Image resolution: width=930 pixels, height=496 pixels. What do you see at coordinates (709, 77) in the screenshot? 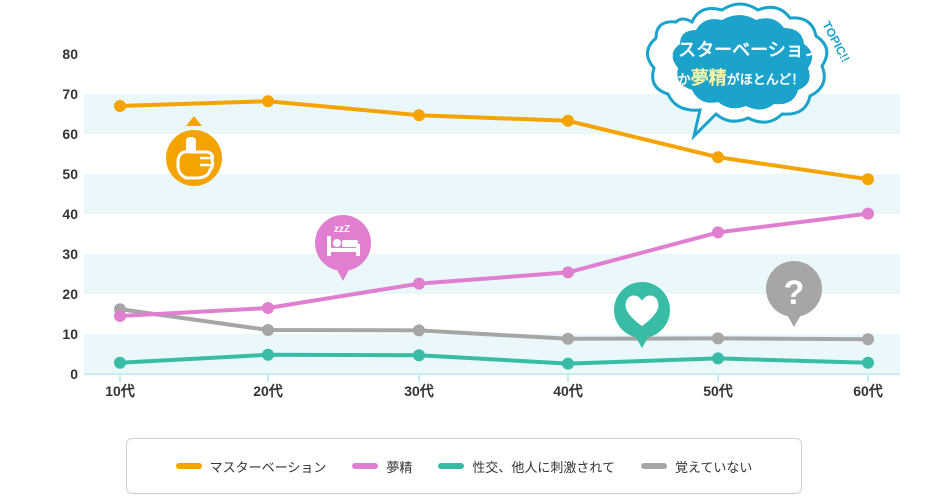
I see `topic-emph: 夢精` at bounding box center [709, 77].